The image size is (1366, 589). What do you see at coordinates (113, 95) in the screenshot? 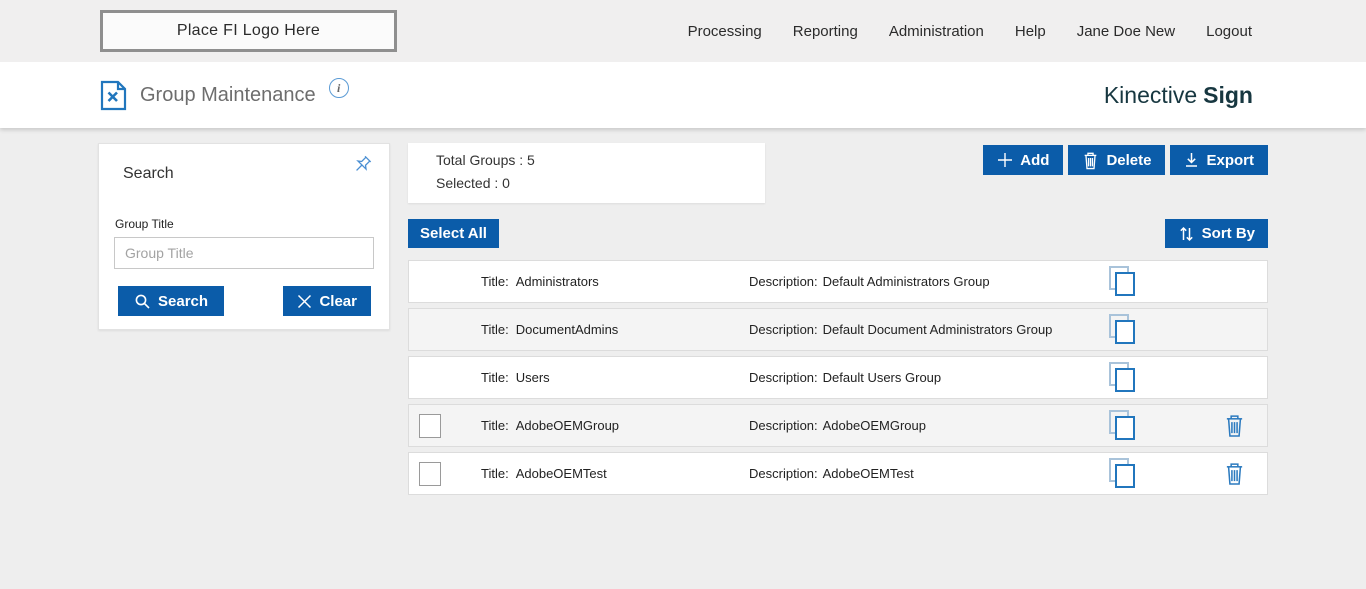
I see `document-tools-icon` at bounding box center [113, 95].